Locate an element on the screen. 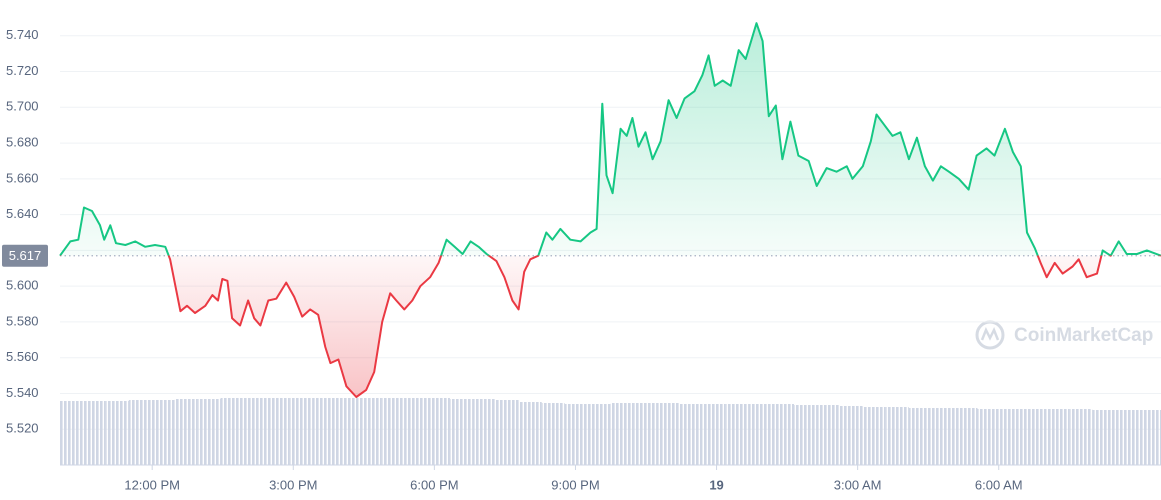 This screenshot has height=500, width=1161. y-tick-label: 5.660 is located at coordinates (22, 177).